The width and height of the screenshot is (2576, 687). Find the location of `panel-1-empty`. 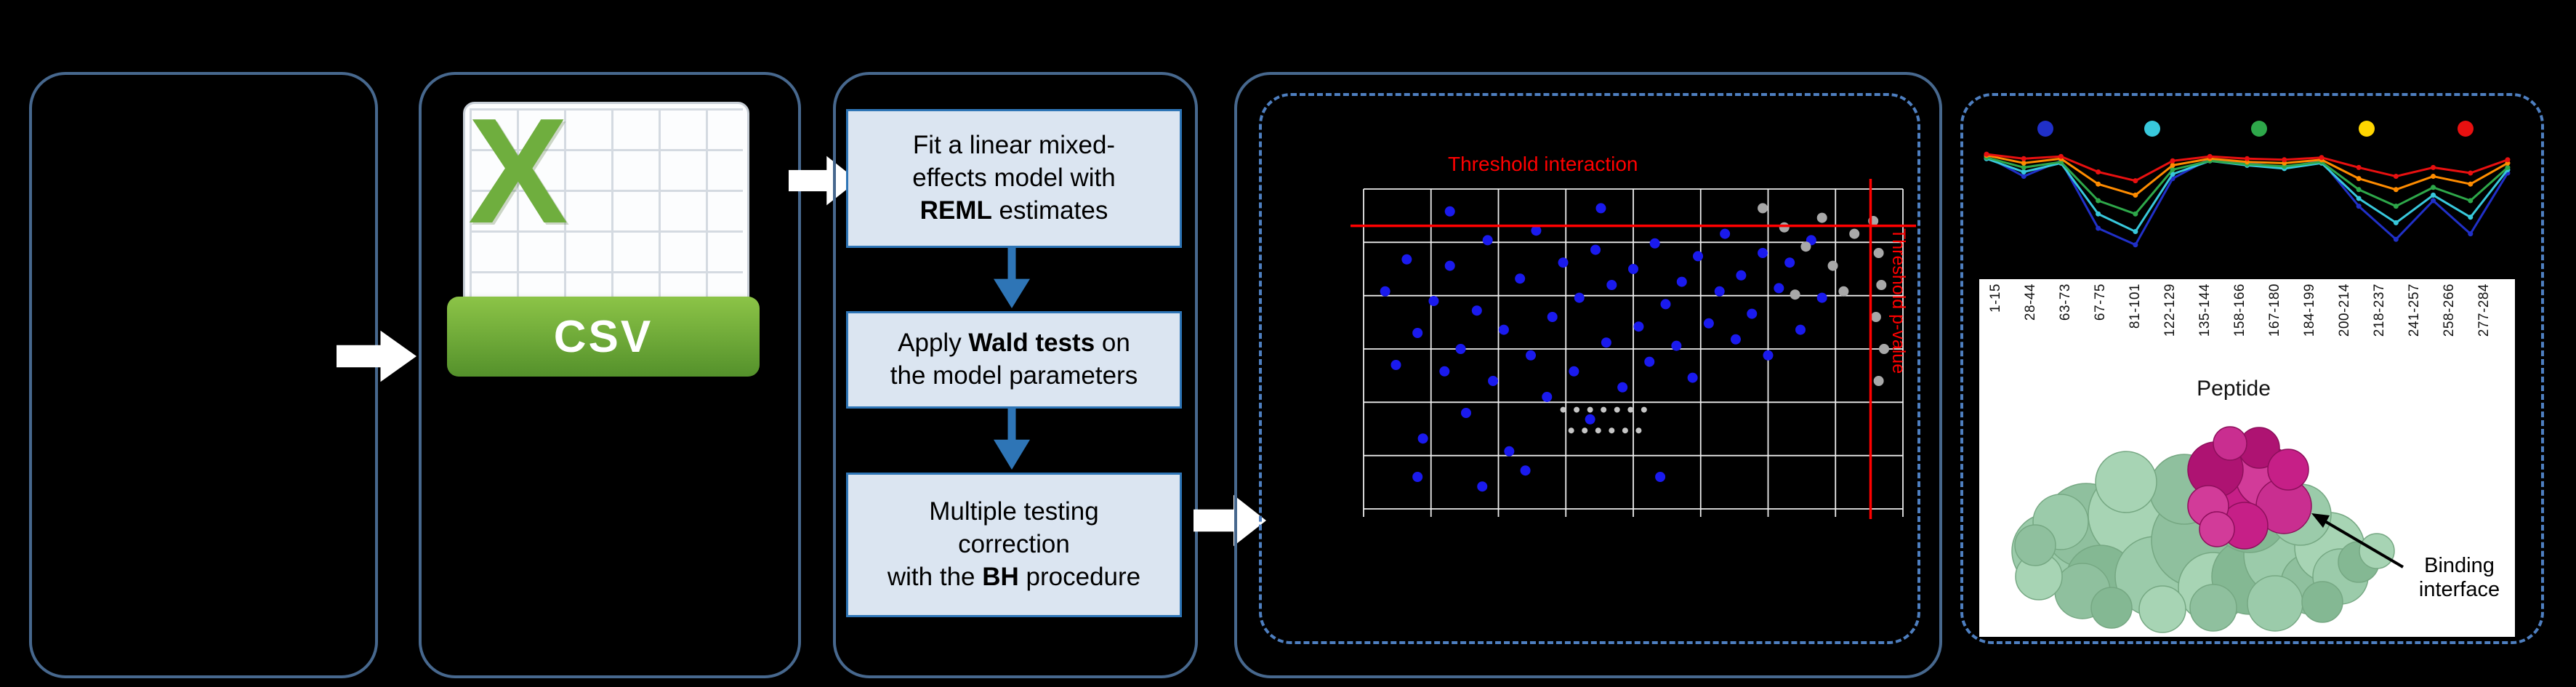

panel-1-empty is located at coordinates (203, 375).